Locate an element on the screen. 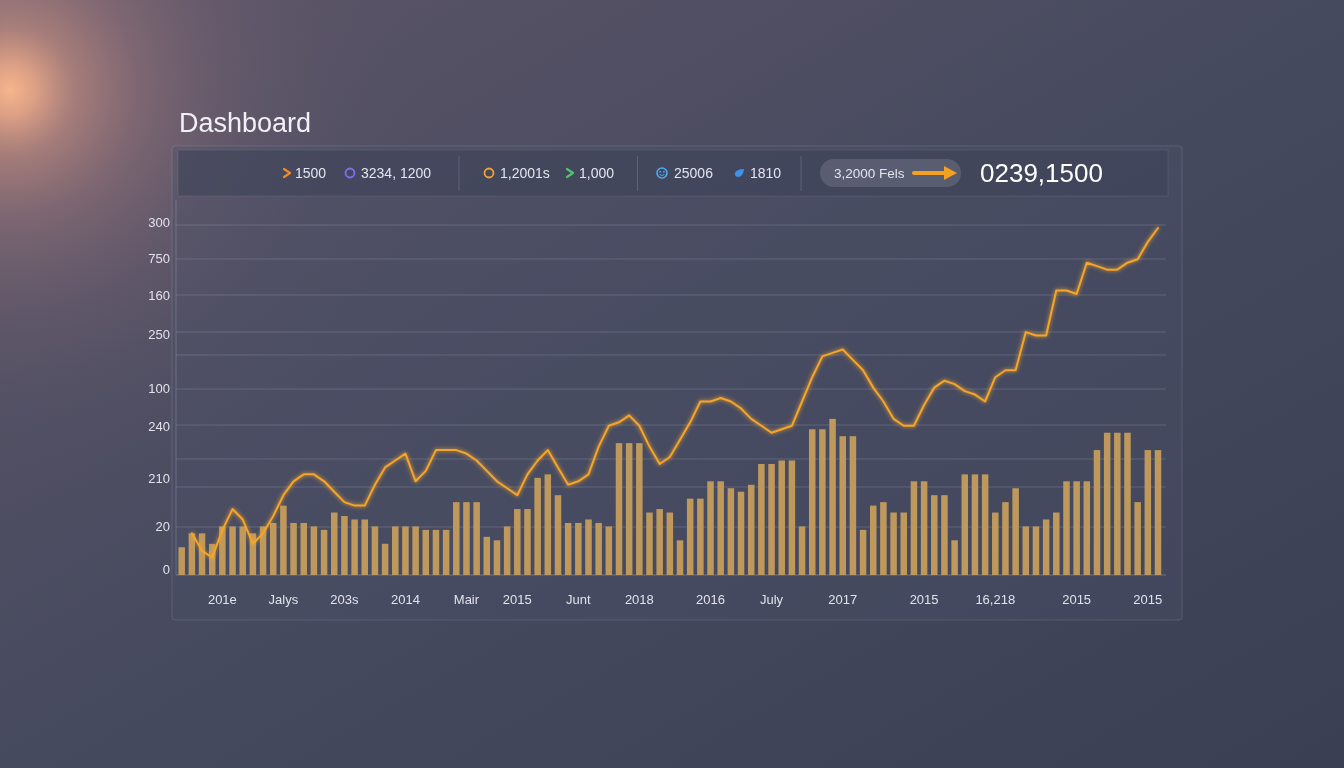 This screenshot has height=768, width=1344. x-tick-label: 2014 is located at coordinates (405, 599).